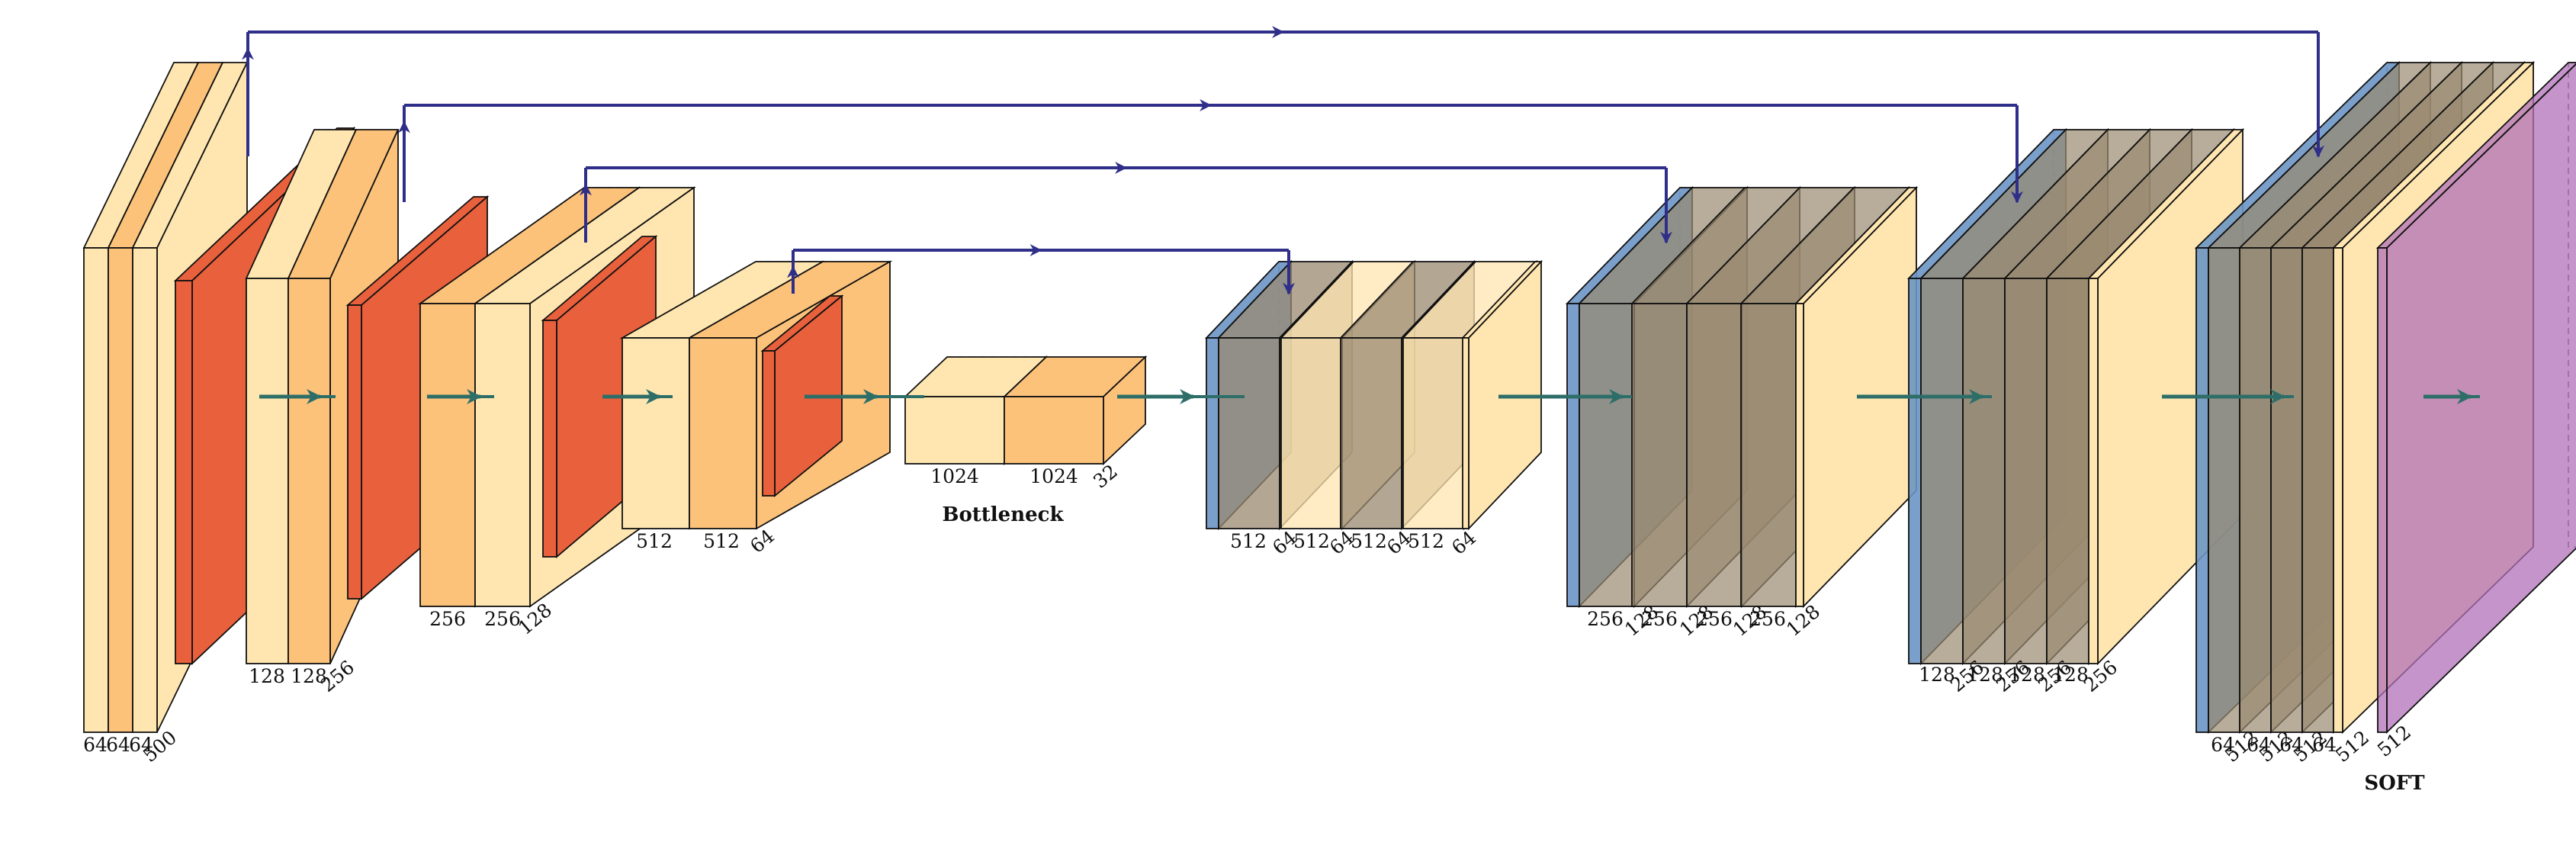 The height and width of the screenshot is (852, 2576). Describe the element at coordinates (1003, 514) in the screenshot. I see `bottleneck-caption: Bottleneck` at that location.